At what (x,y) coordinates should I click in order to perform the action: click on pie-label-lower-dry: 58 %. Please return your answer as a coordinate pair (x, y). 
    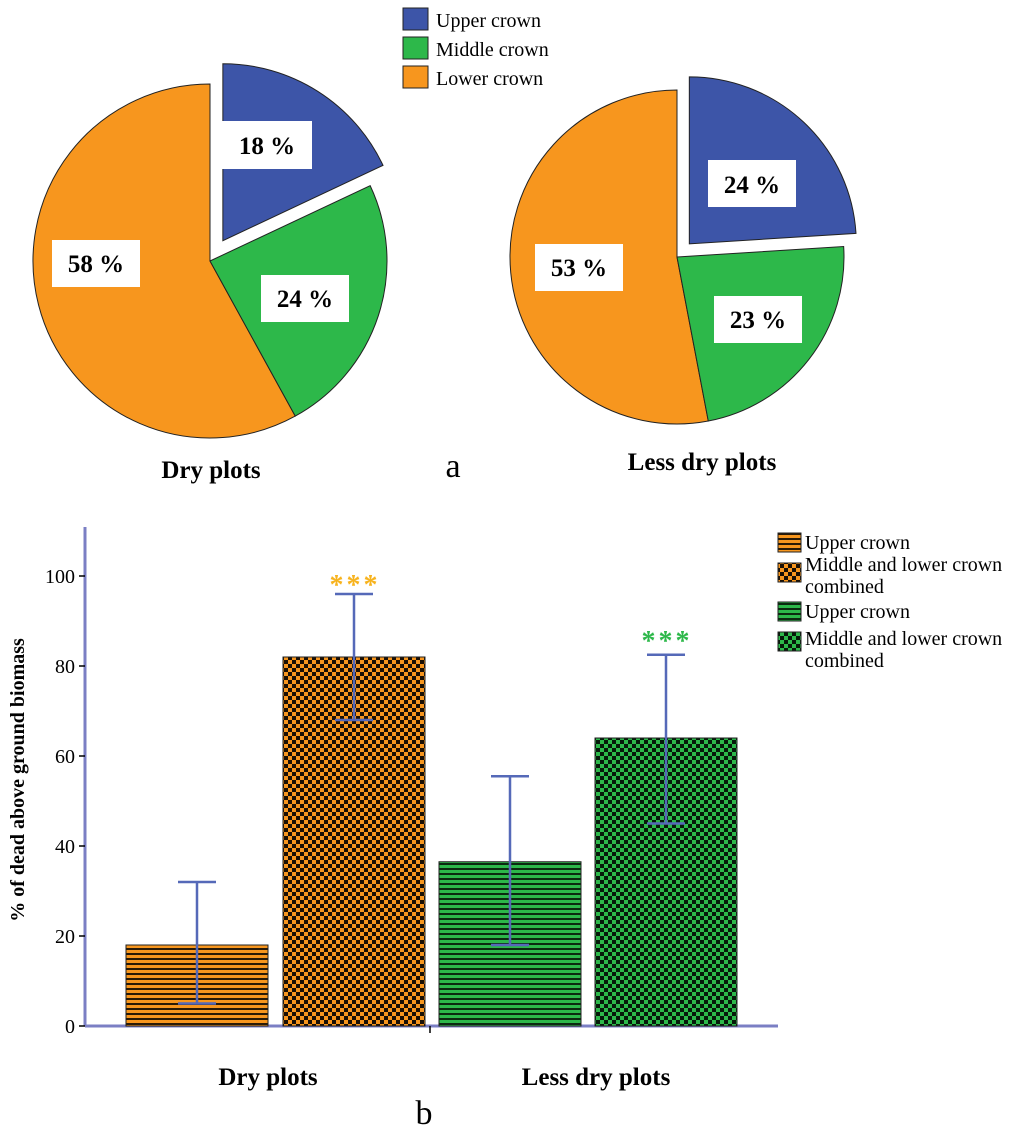
    Looking at the image, I should click on (96, 264).